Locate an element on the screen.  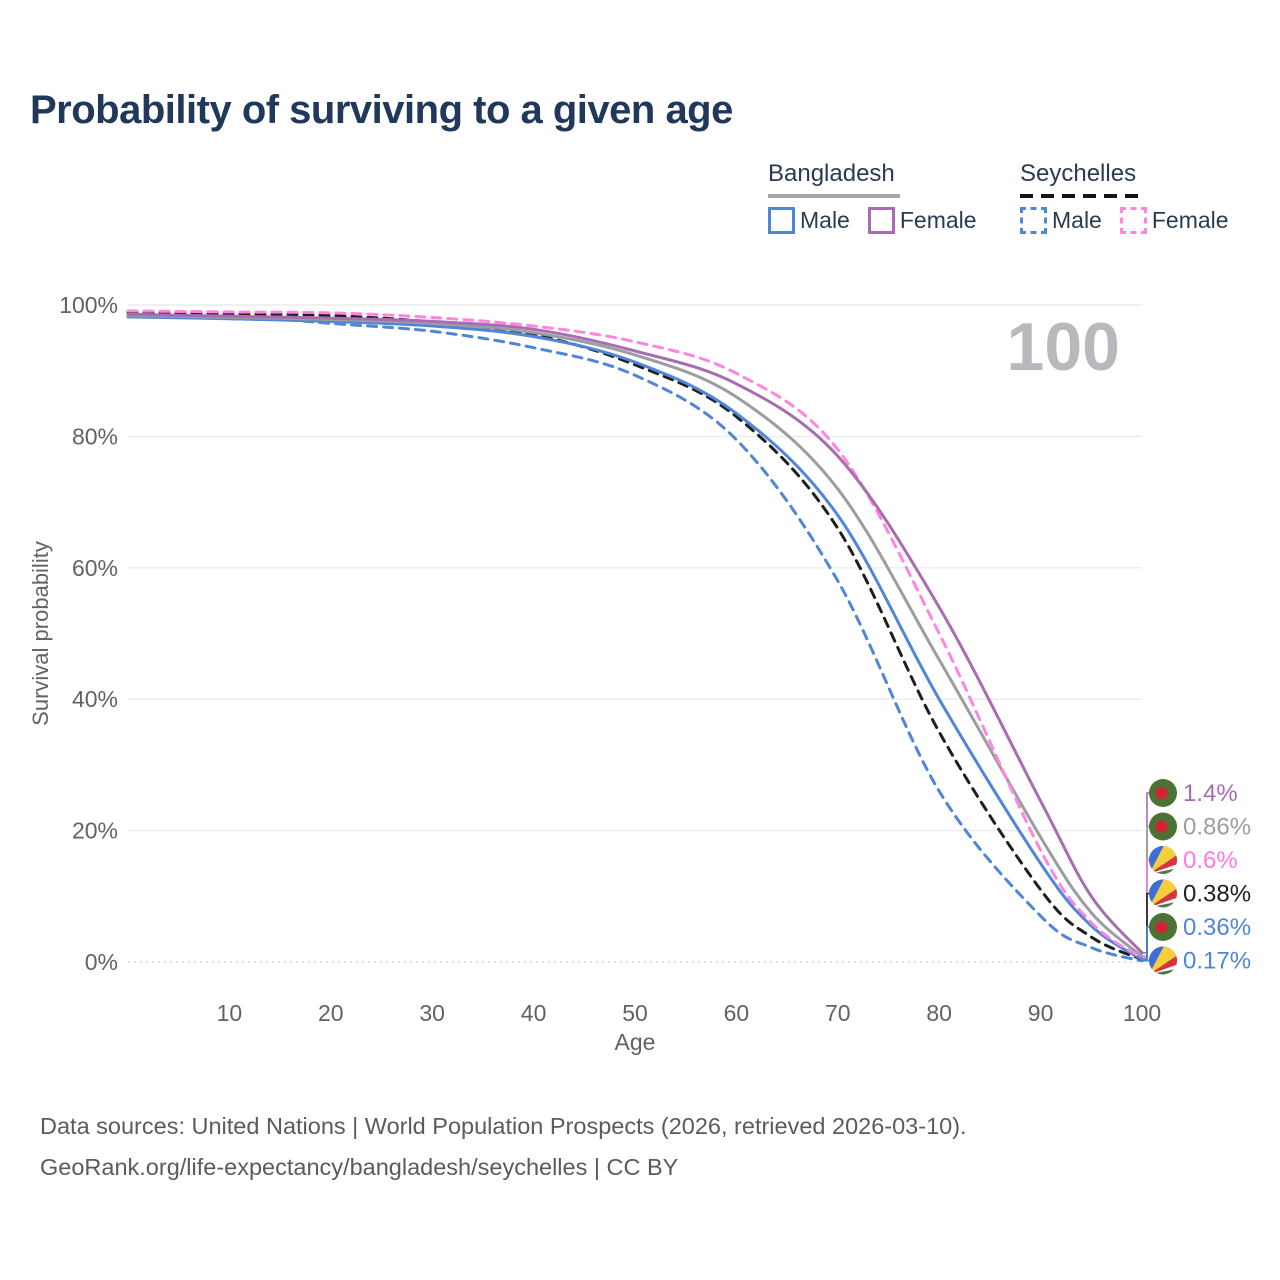
y-tick-label: 0% is located at coordinates (101, 962).